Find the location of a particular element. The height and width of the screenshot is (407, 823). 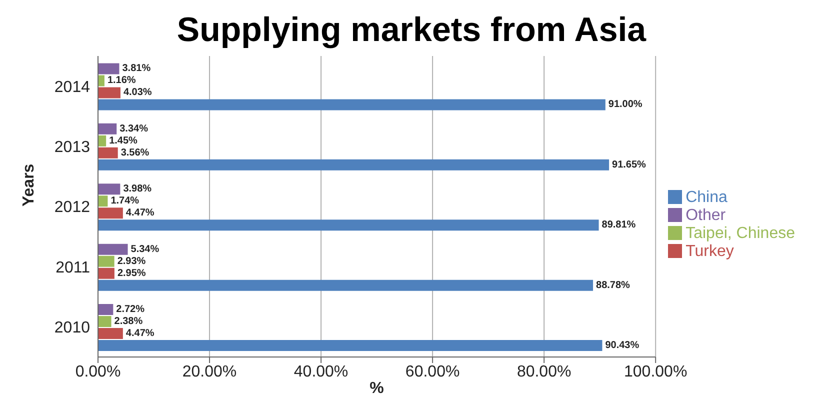

x-tick-label: 0.00% is located at coordinates (98, 371).